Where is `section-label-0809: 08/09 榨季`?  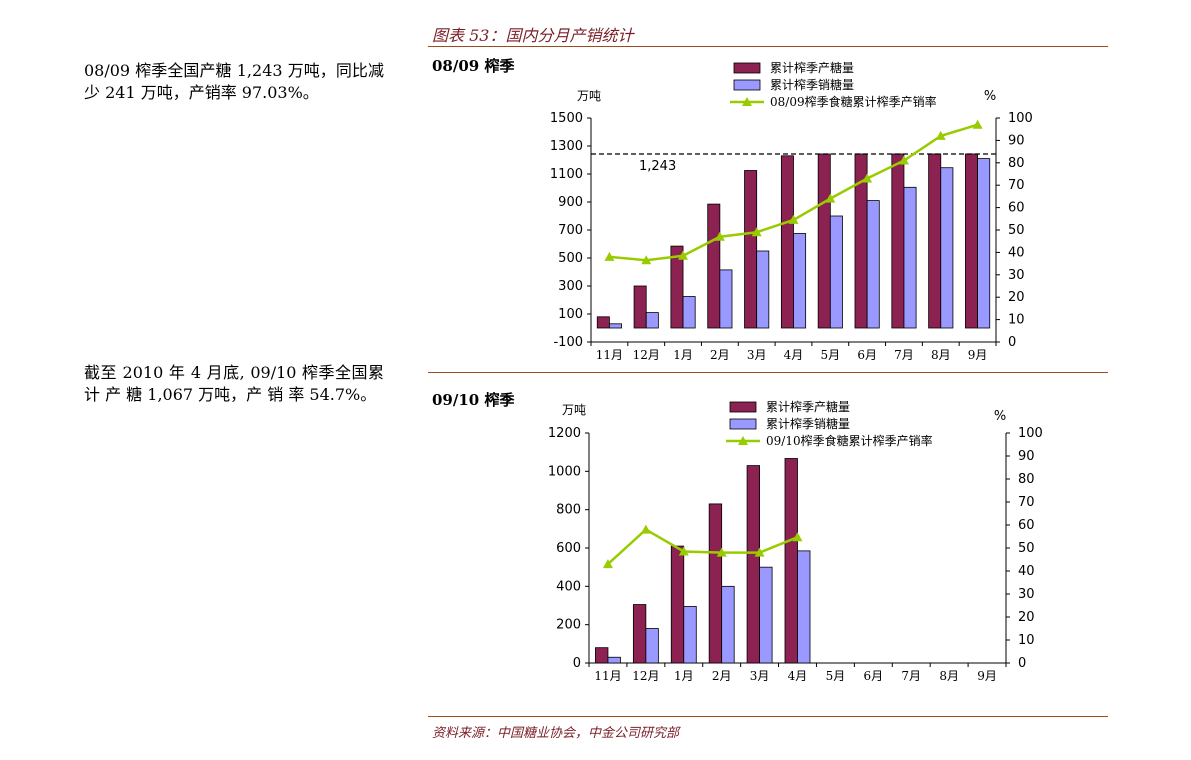
section-label-0809: 08/09 榨季 is located at coordinates (473, 66).